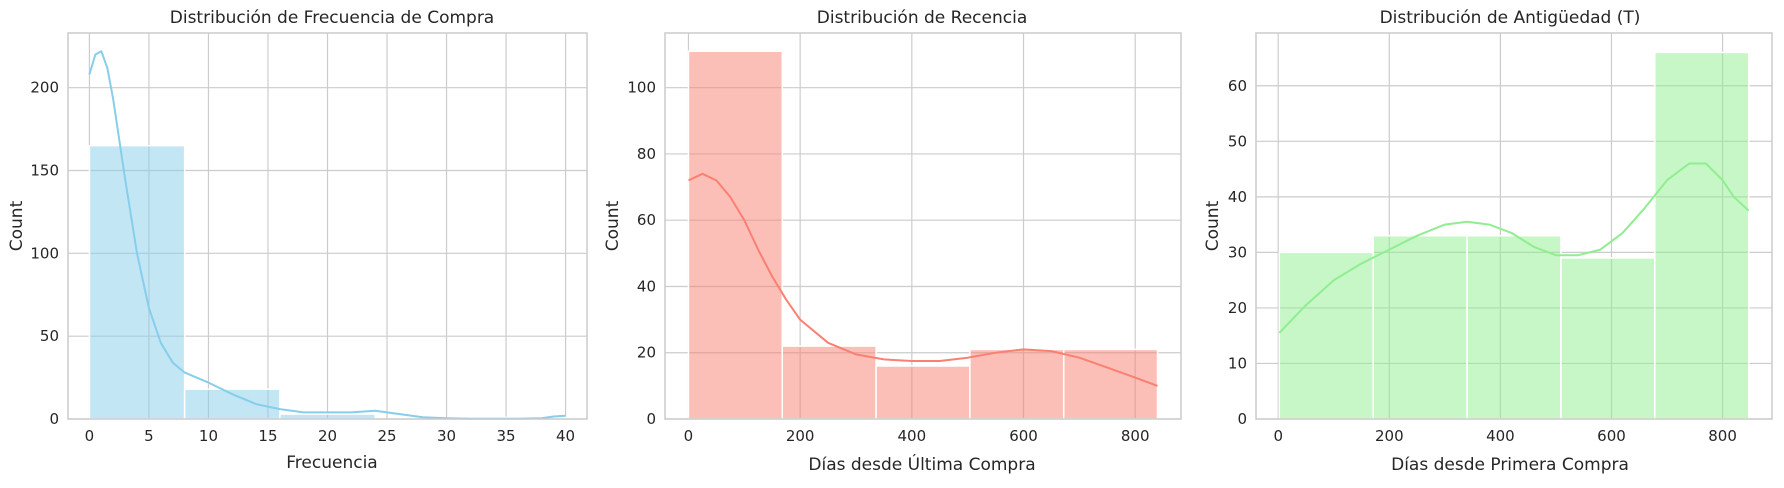 The width and height of the screenshot is (1784, 488). Describe the element at coordinates (446, 436) in the screenshot. I see `x-tick-label: 30` at that location.